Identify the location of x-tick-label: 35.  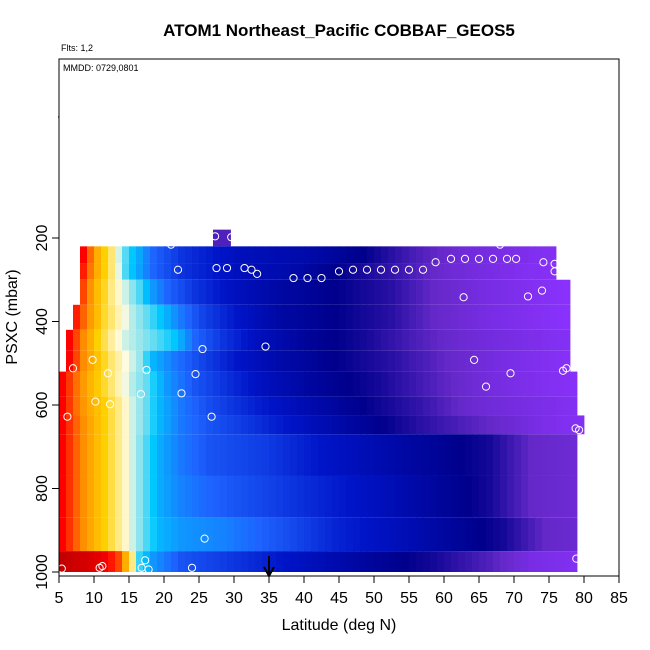
(269, 598).